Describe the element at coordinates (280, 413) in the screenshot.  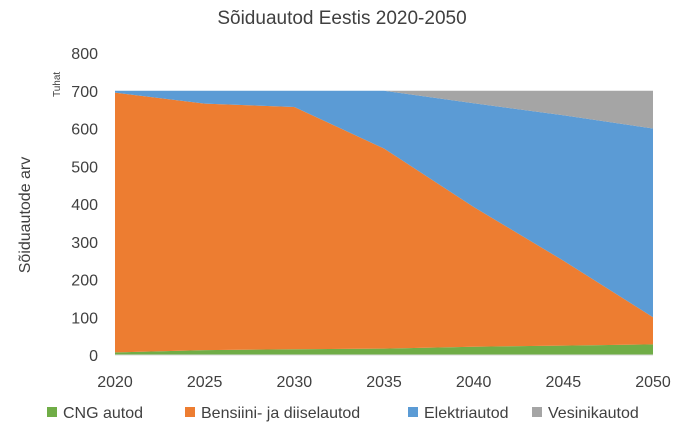
I see `legend-label: Bensiini- ja diiselautod` at that location.